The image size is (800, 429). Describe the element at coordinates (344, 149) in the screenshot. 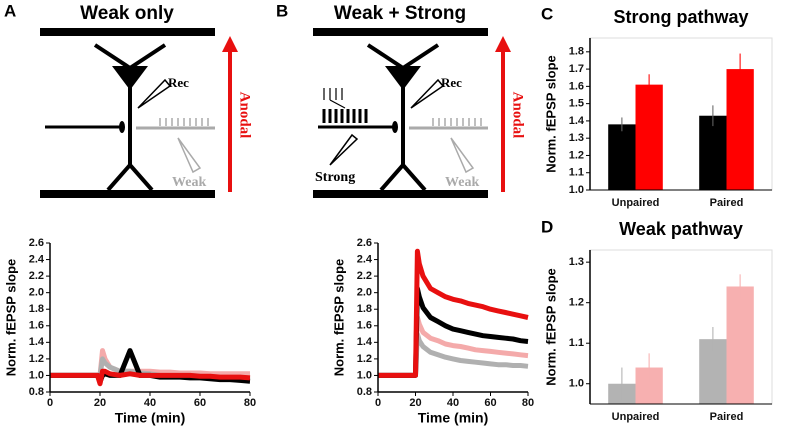

I see `strong-electrode` at that location.